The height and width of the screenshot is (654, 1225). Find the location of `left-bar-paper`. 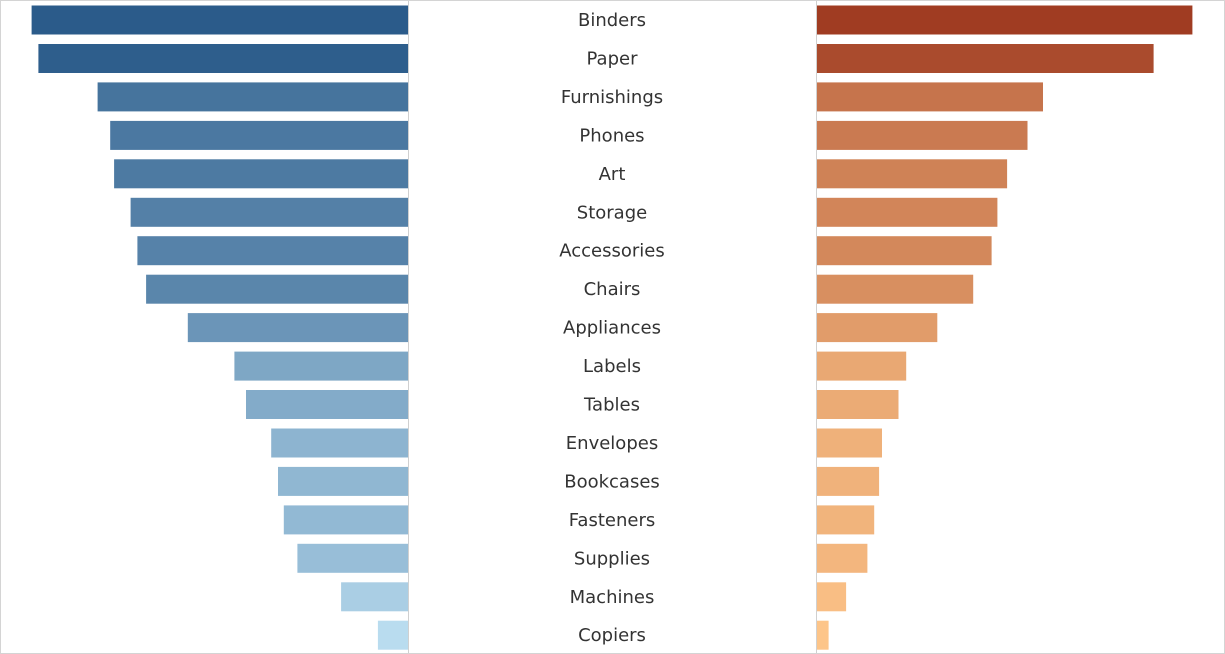

left-bar-paper is located at coordinates (223, 58).